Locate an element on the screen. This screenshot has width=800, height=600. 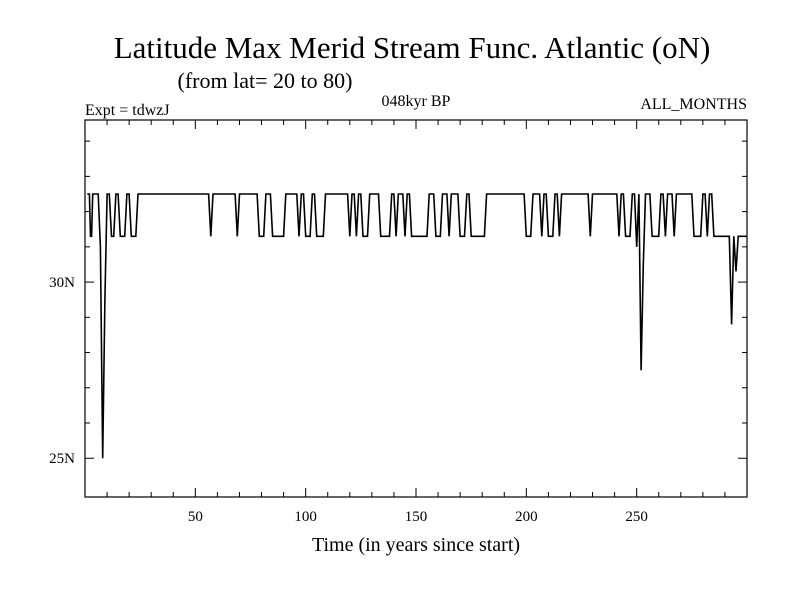
x-tick-label: 150 is located at coordinates (416, 517).